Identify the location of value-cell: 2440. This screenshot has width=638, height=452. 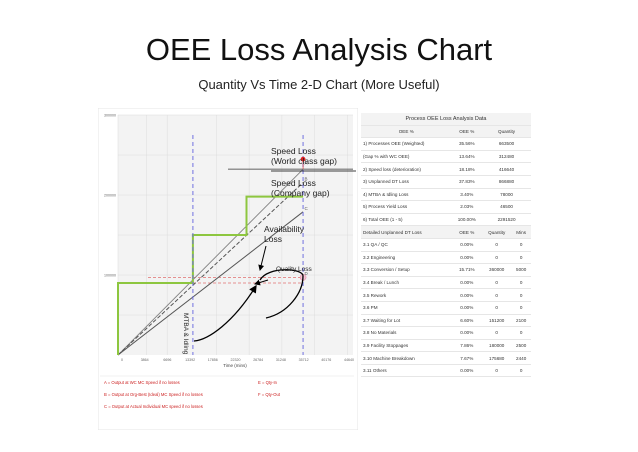
(521, 358).